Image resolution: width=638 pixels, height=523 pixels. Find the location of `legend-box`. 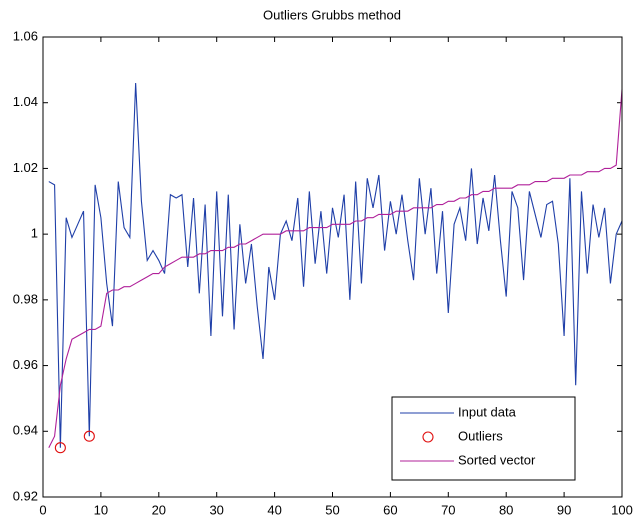

legend-box is located at coordinates (483, 438).